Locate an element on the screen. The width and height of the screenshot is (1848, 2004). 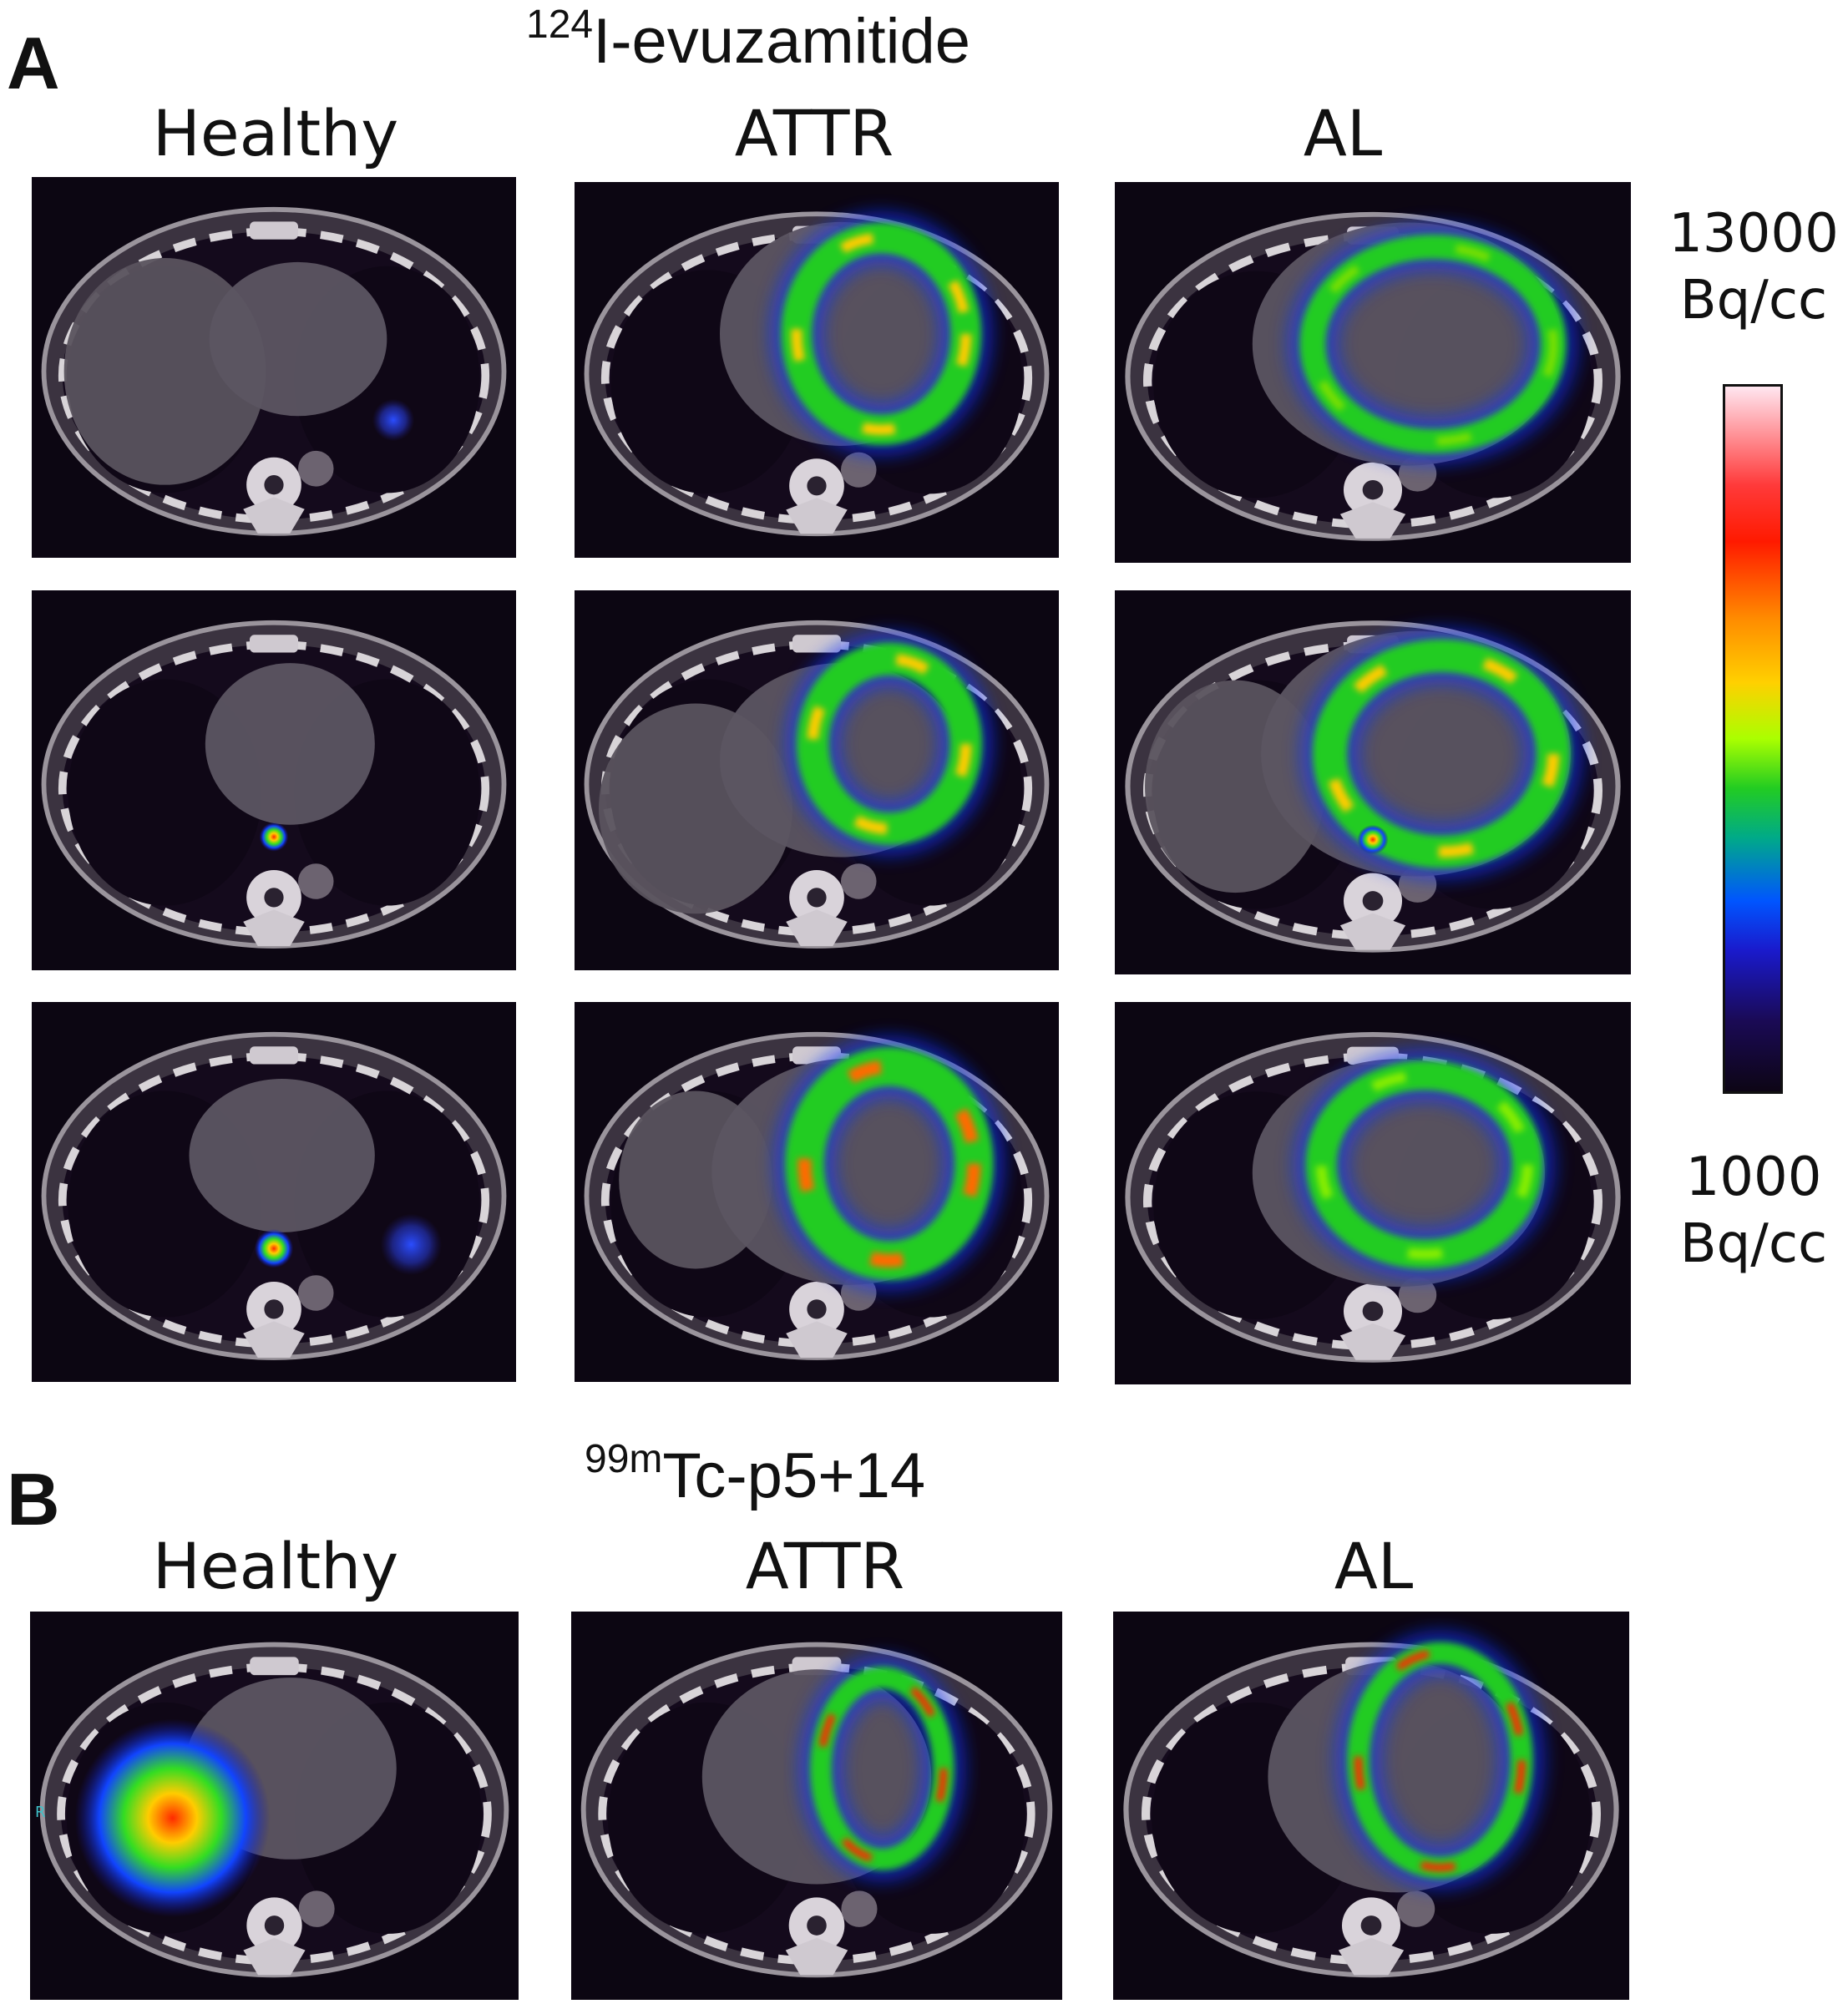
scale-min-unit: Bq/cc is located at coordinates (1753, 1244).